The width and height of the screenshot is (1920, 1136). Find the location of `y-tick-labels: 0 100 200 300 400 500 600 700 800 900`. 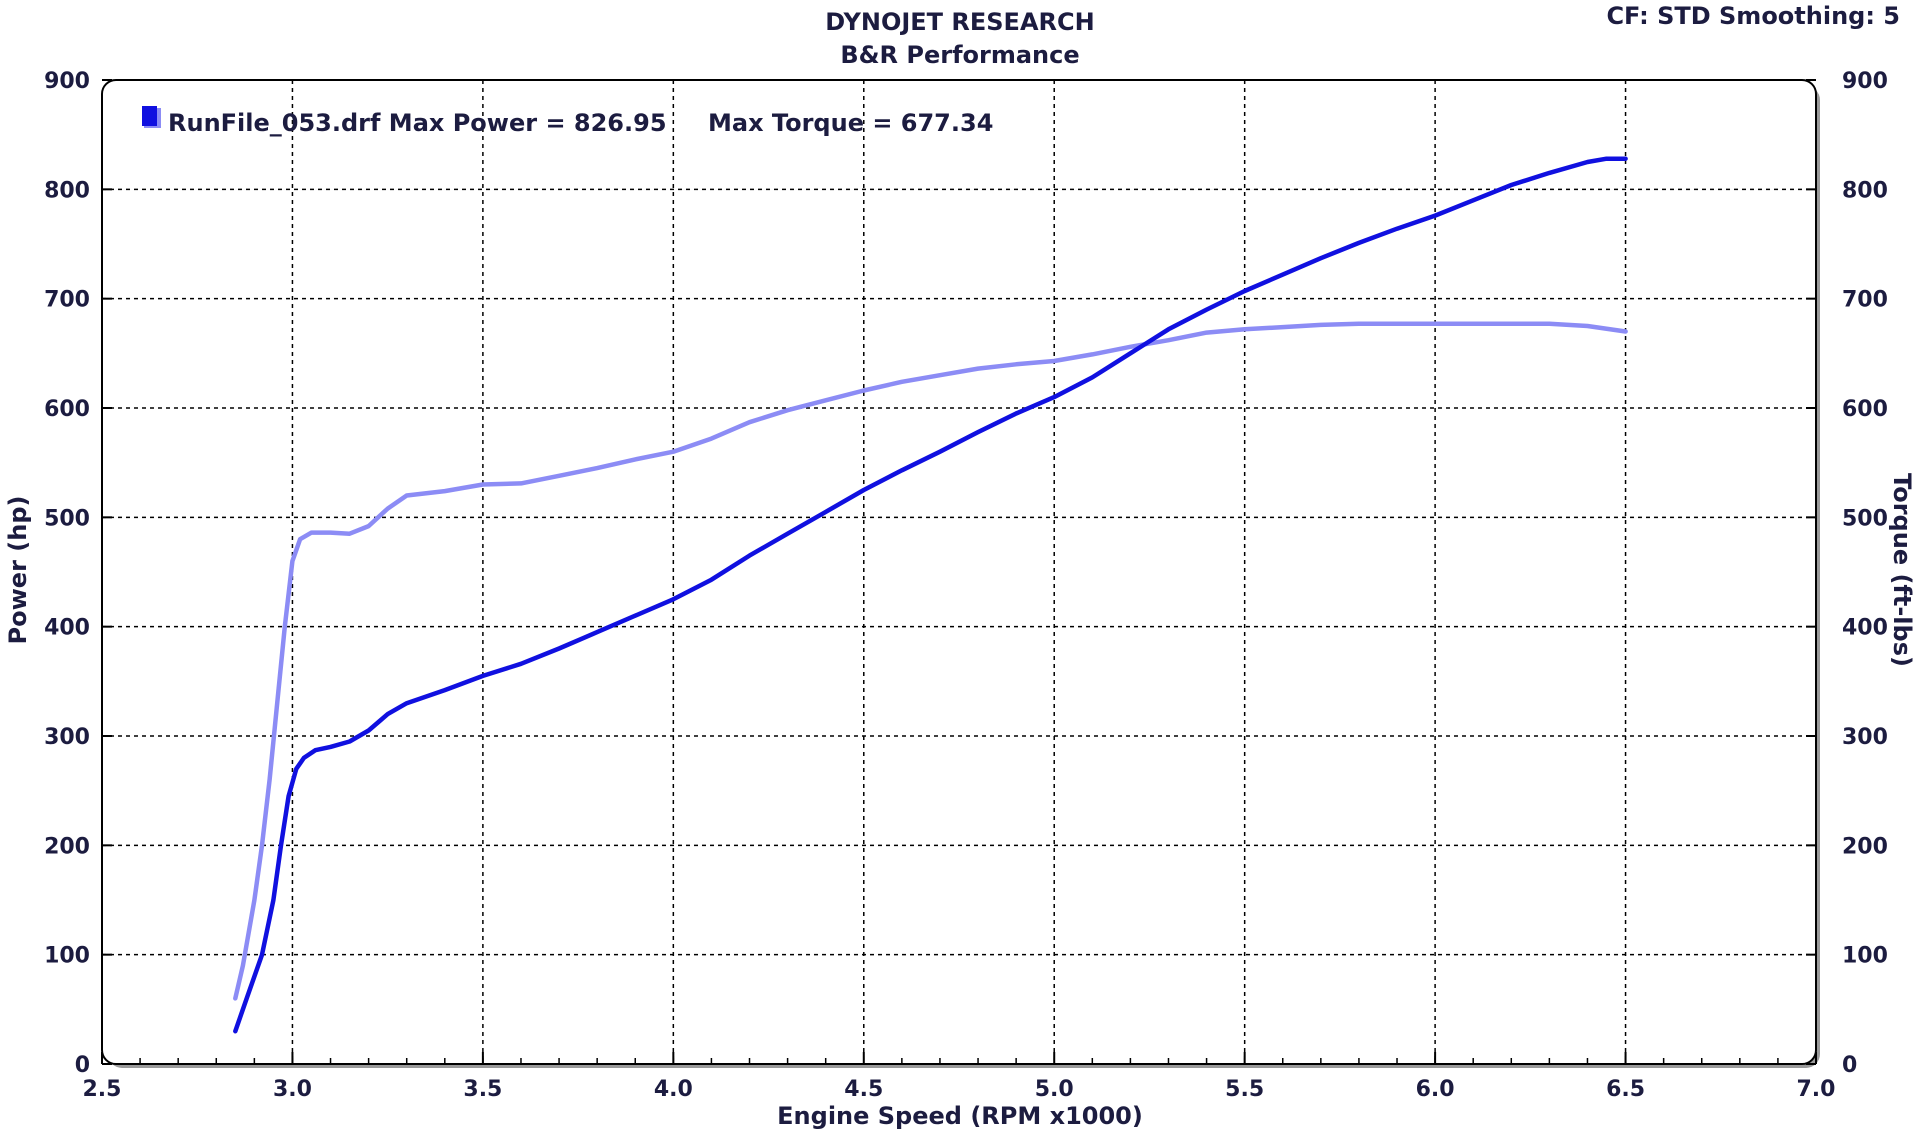

y-tick-labels: 0 100 200 300 400 500 600 700 800 900 is located at coordinates (67, 573).